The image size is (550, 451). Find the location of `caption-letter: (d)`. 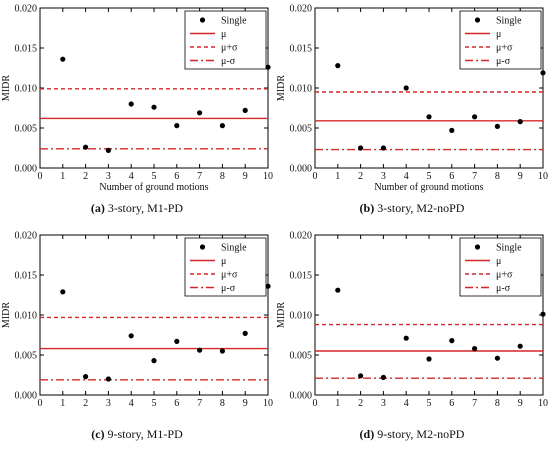

caption-letter: (d) is located at coordinates (367, 434).